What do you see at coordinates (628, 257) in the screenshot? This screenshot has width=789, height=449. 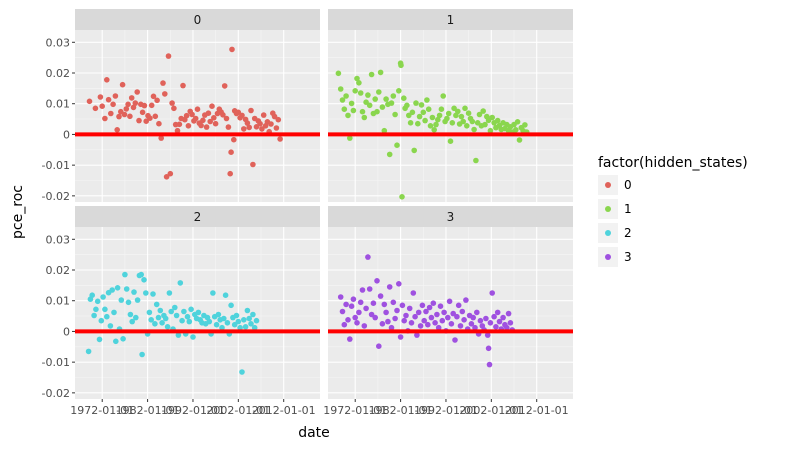 I see `legend-label: 3` at bounding box center [628, 257].